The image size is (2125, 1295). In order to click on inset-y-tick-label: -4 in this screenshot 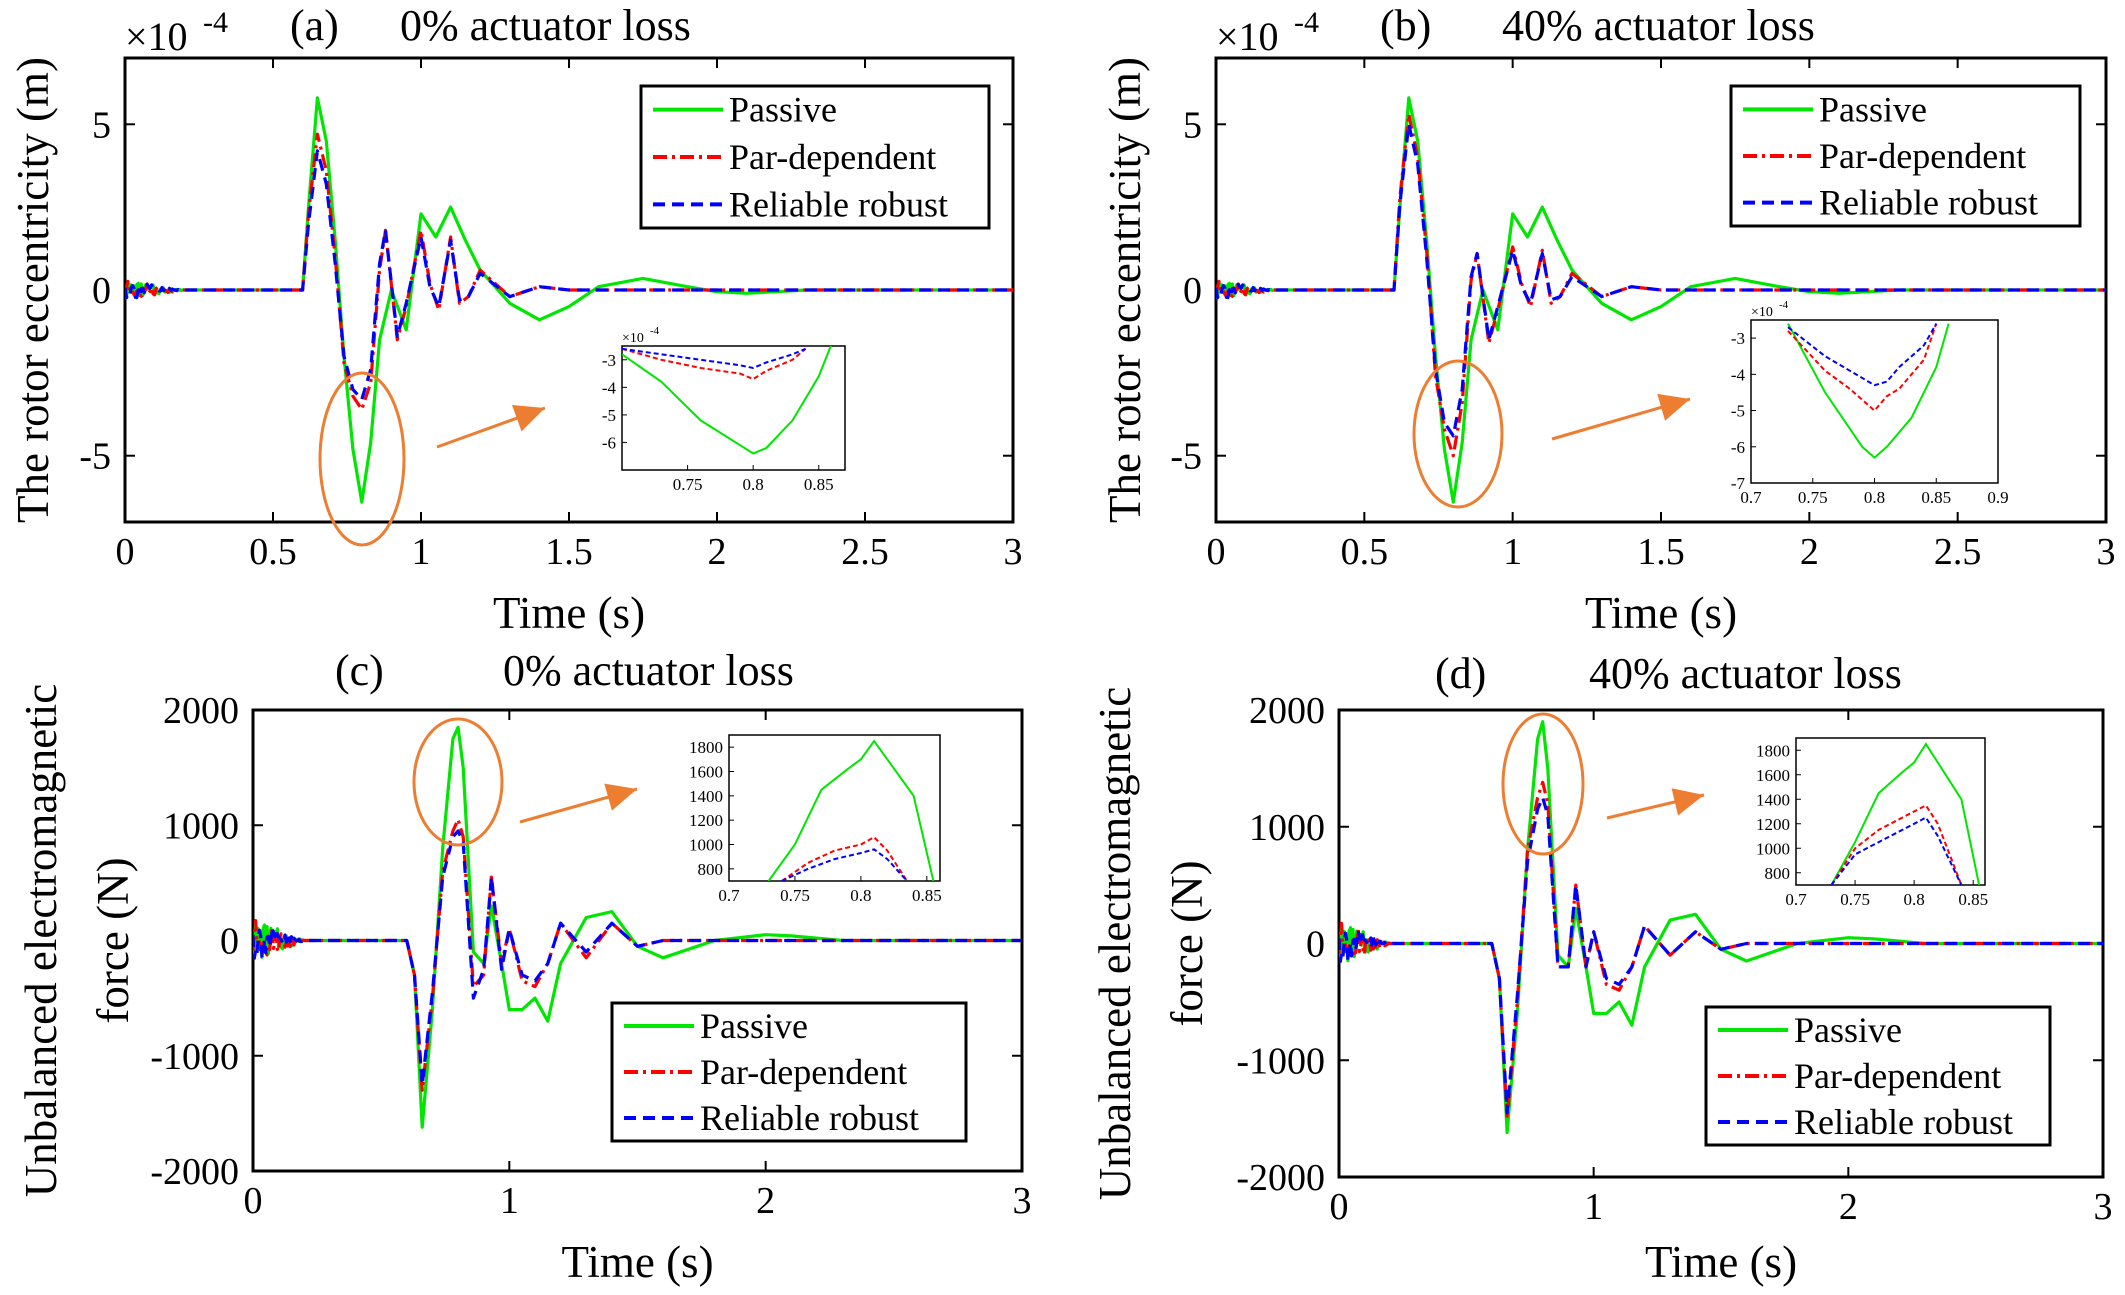, I will do `click(609, 387)`.